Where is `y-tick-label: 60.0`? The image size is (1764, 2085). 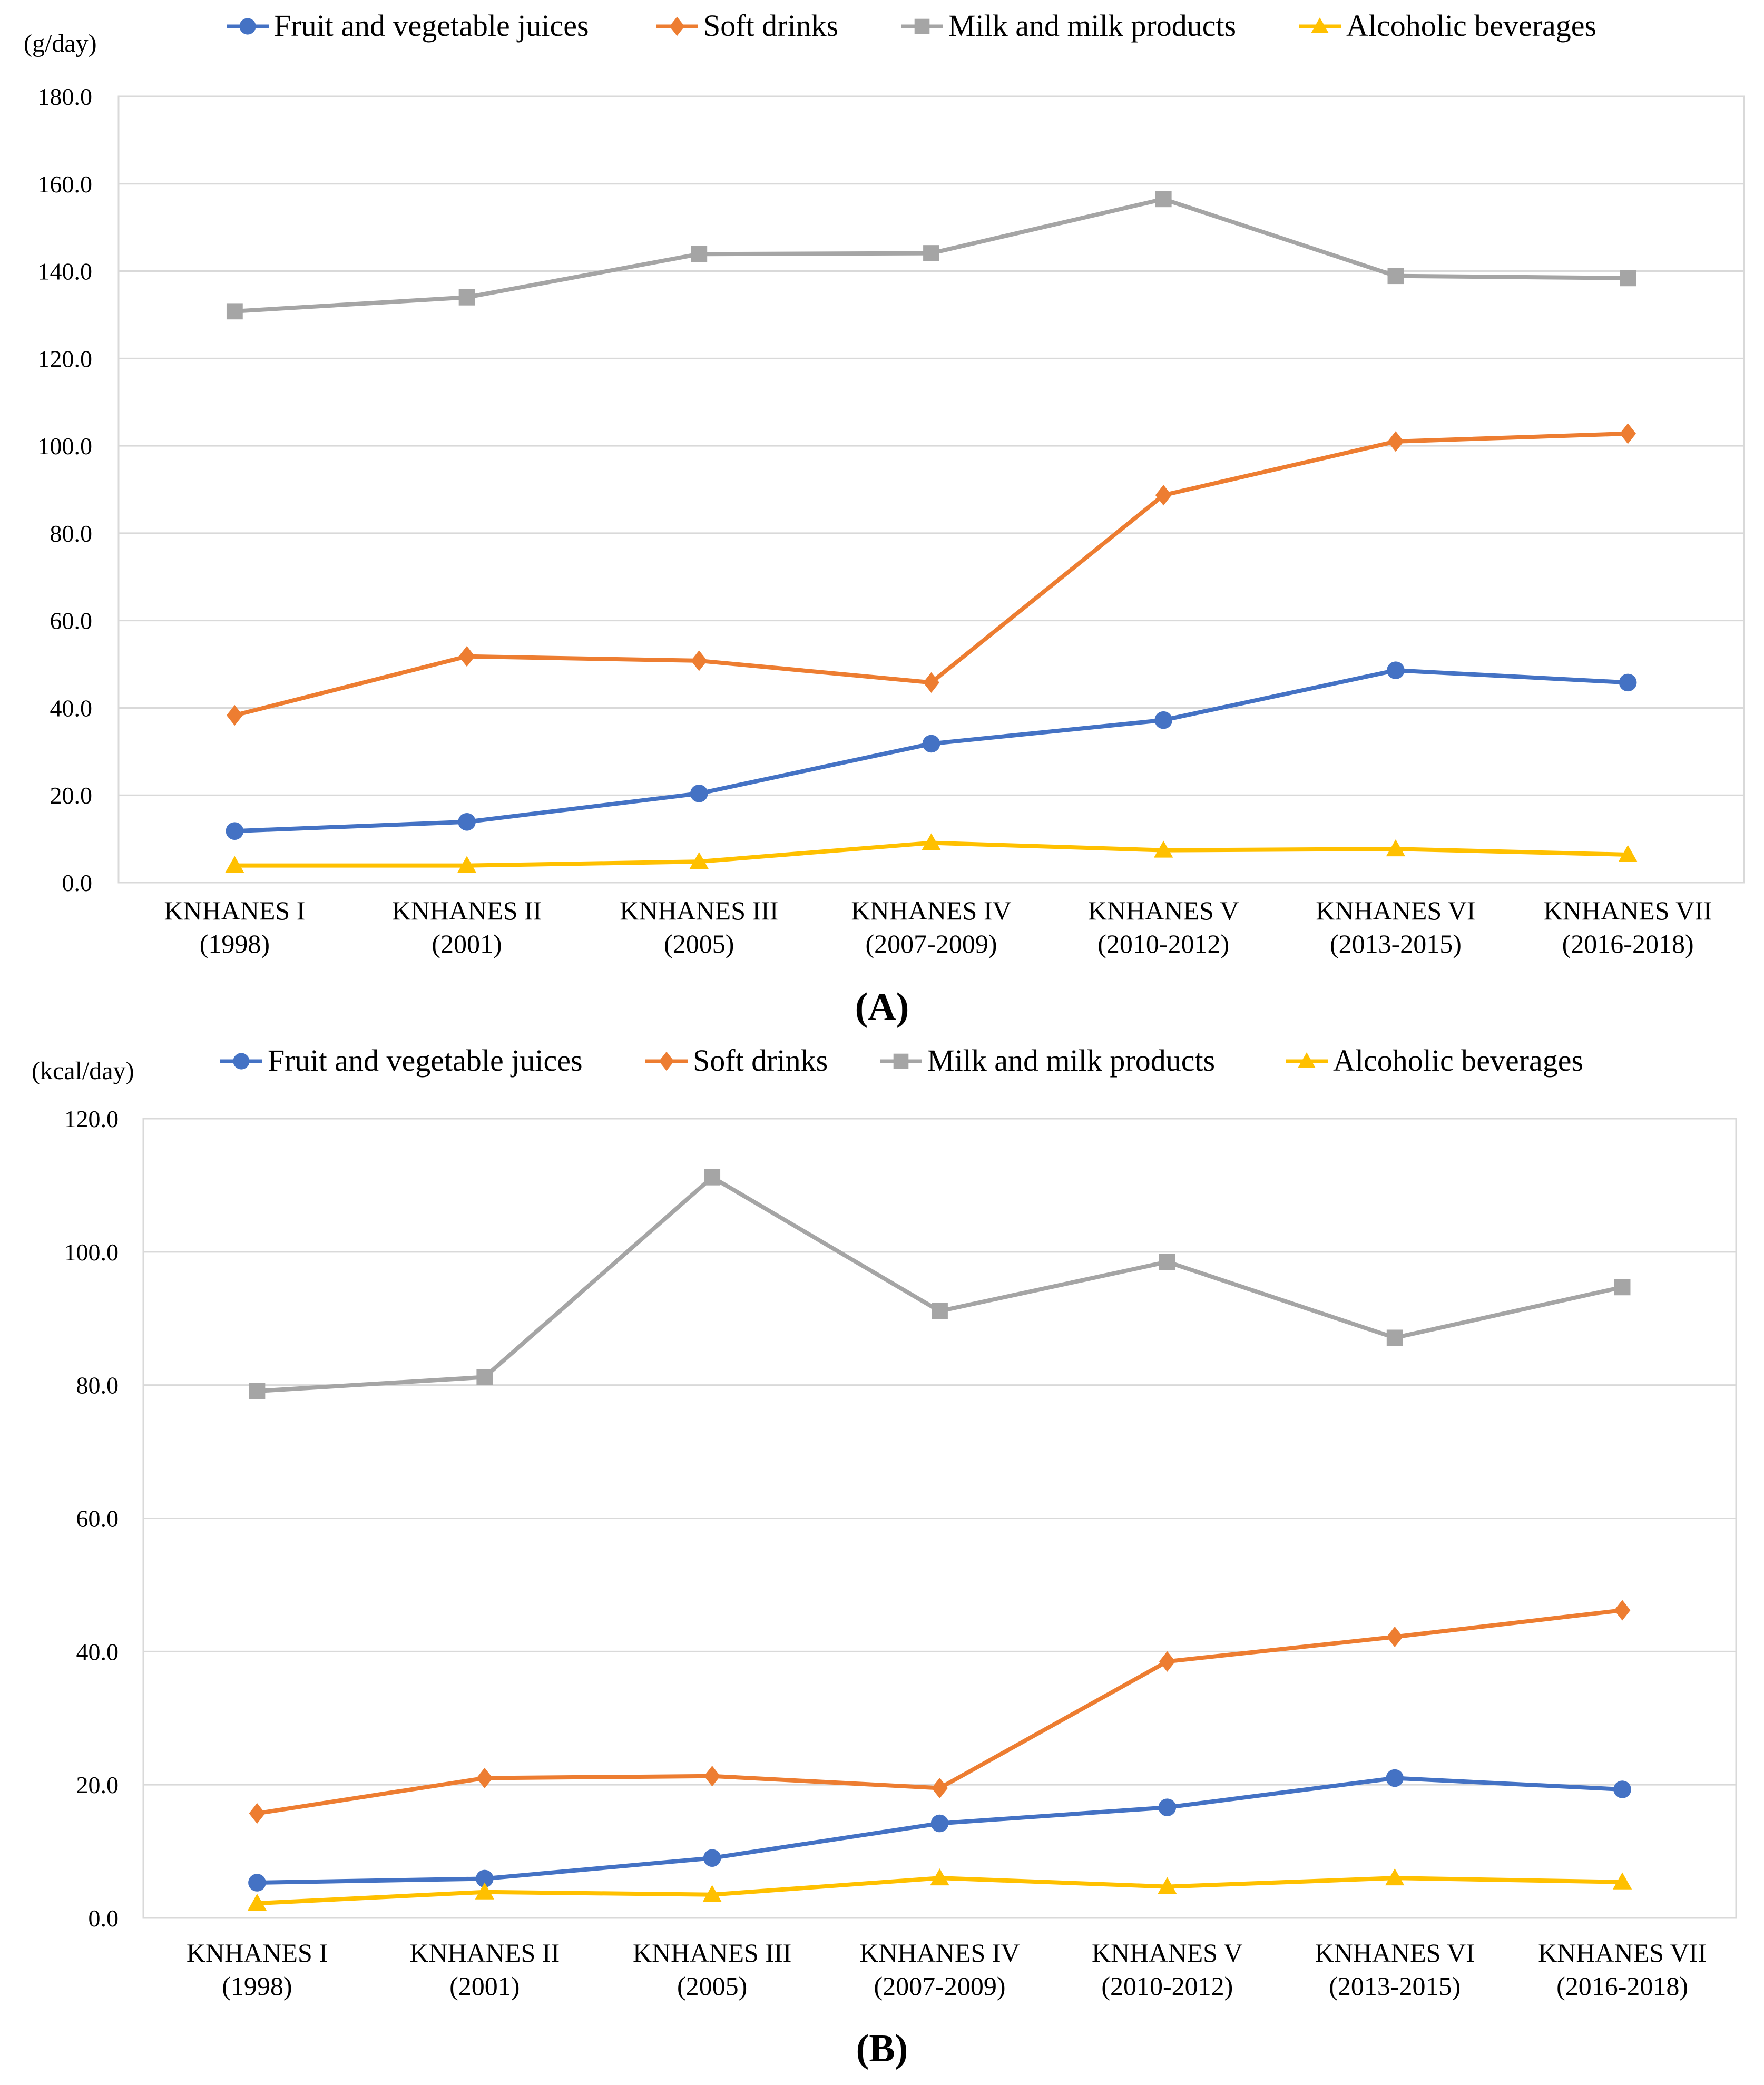 y-tick-label: 60.0 is located at coordinates (97, 1519).